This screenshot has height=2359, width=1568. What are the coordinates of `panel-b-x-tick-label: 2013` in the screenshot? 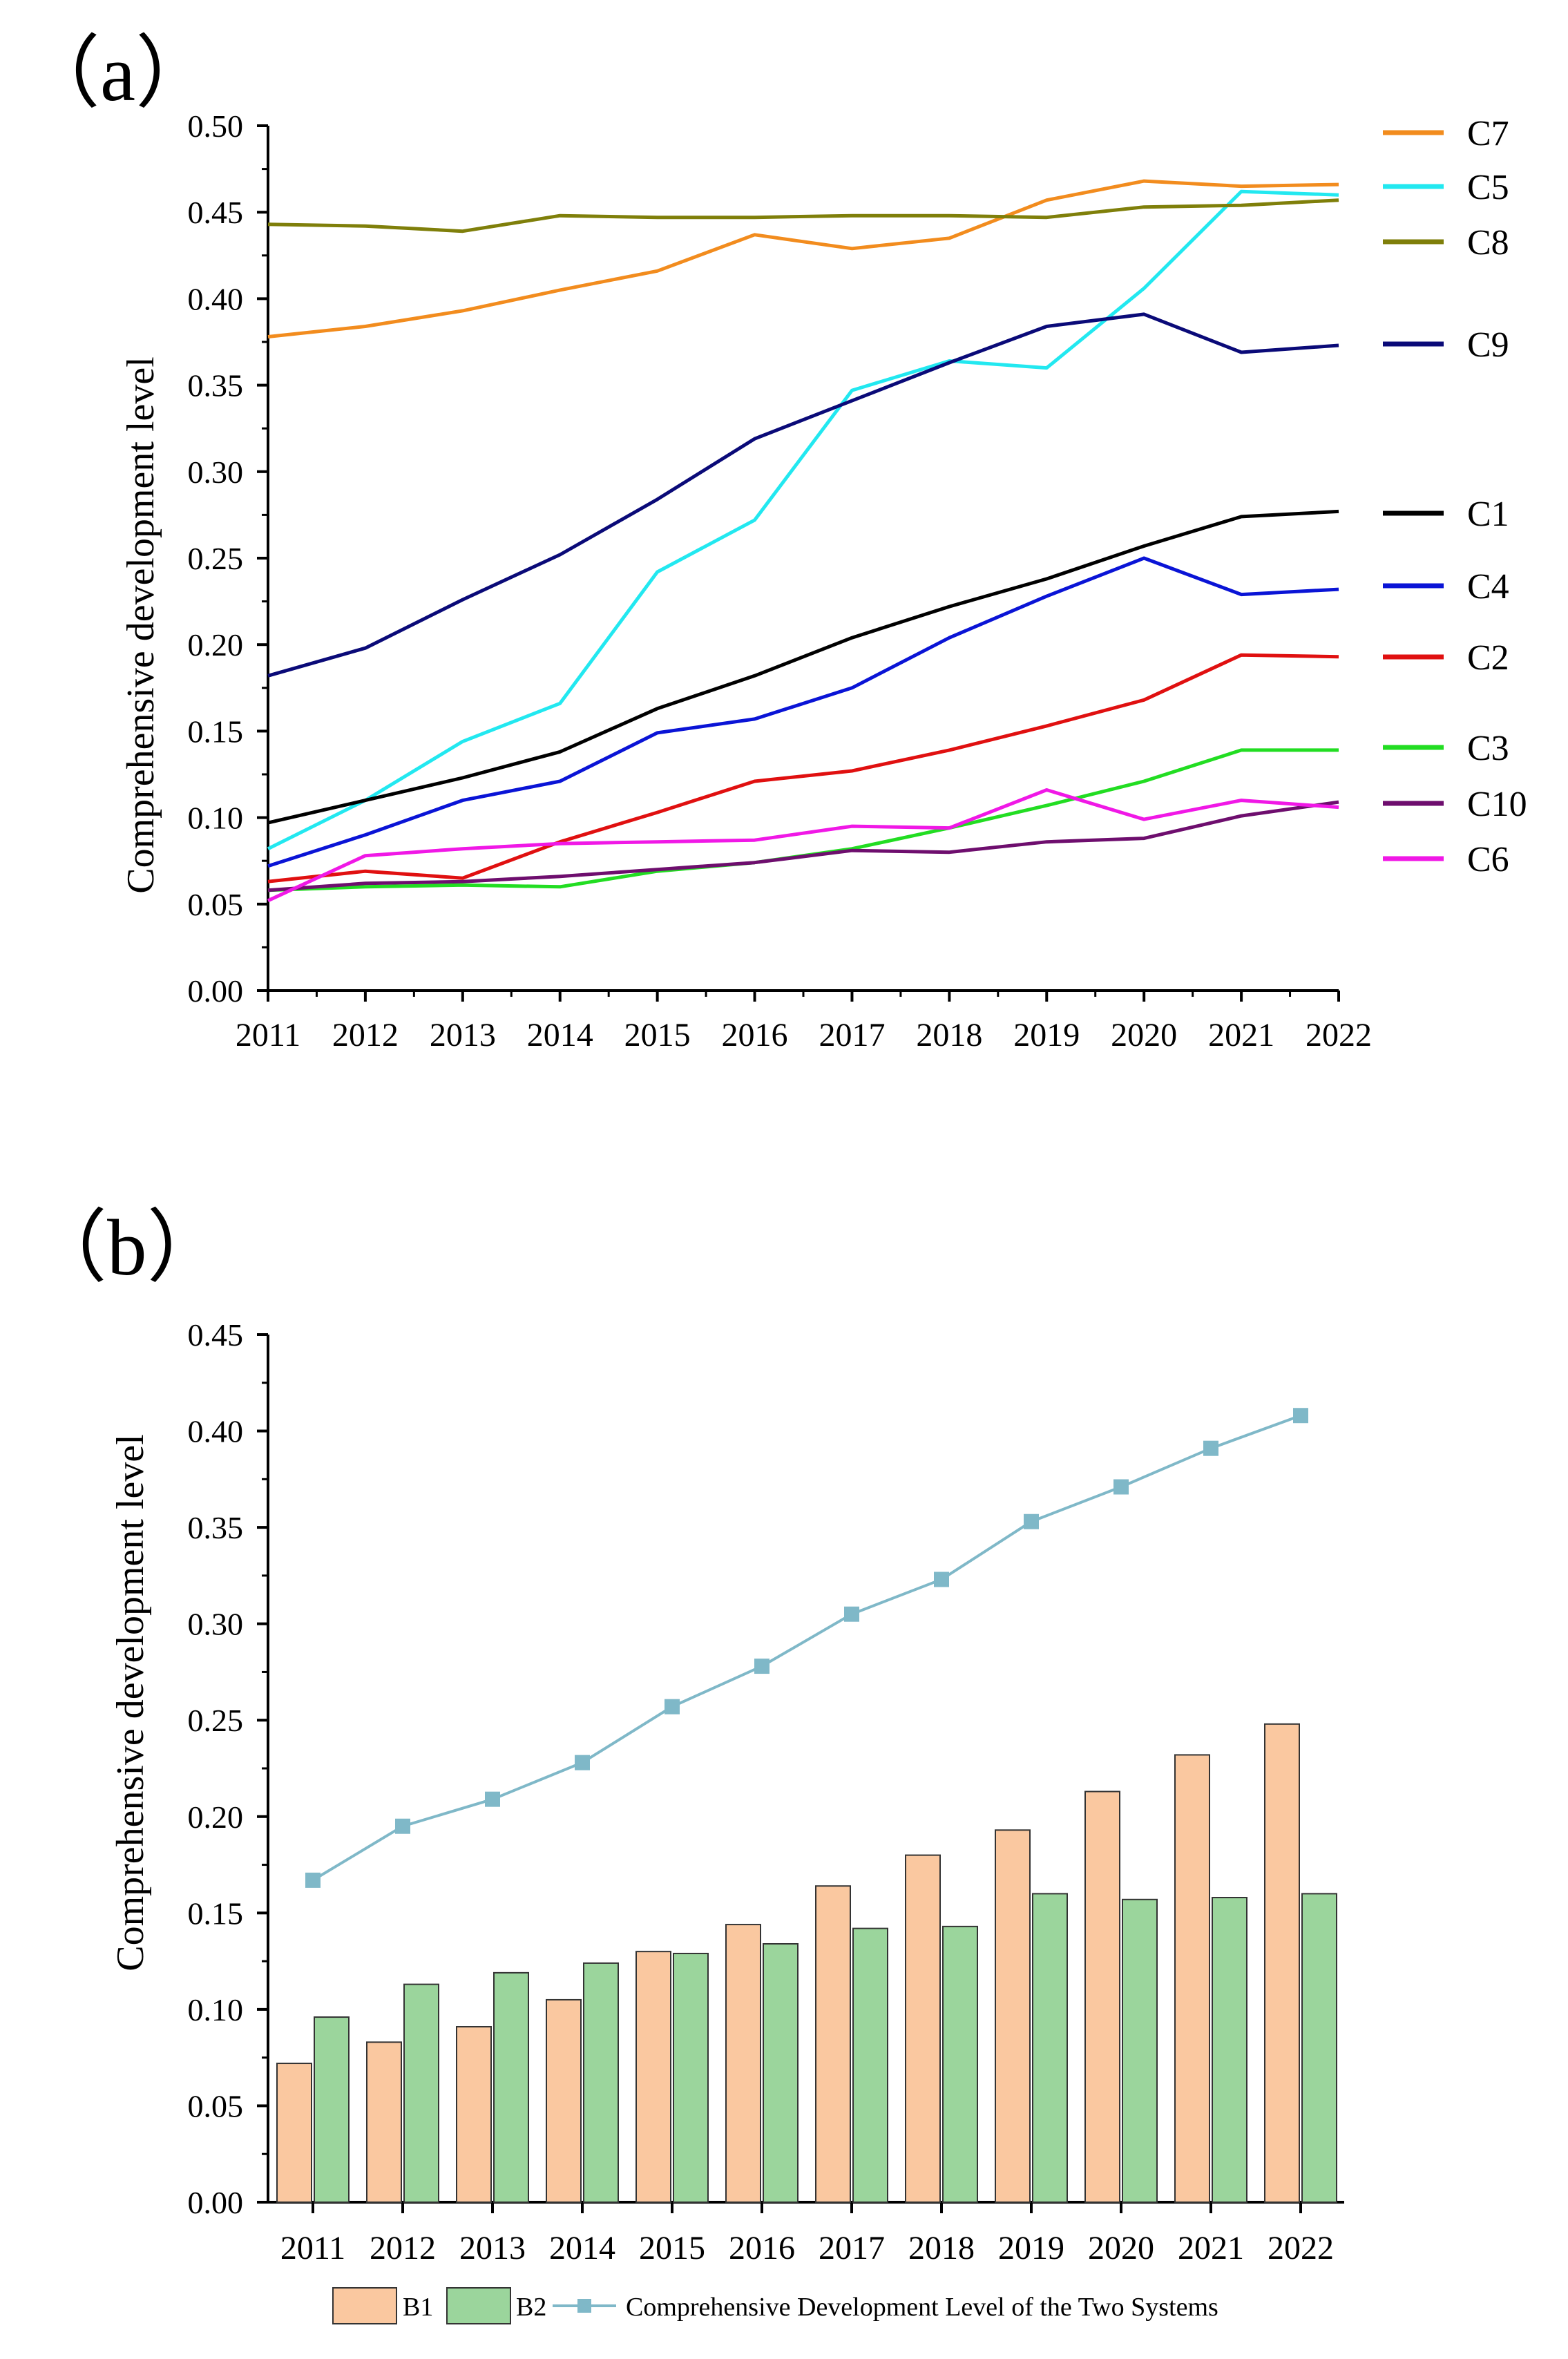 It's located at (492, 2248).